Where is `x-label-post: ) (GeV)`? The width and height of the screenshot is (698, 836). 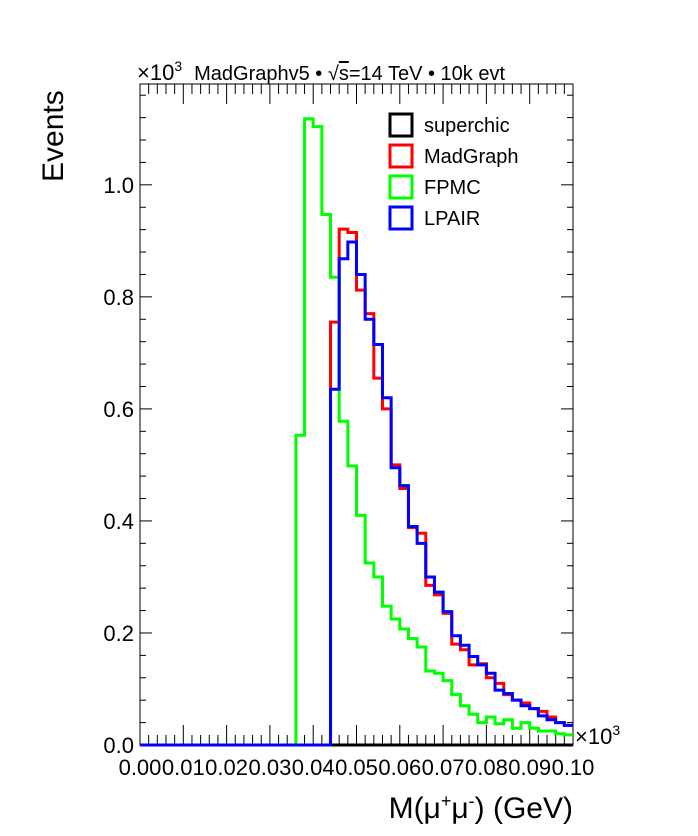 x-label-post: ) (GeV) is located at coordinates (524, 808).